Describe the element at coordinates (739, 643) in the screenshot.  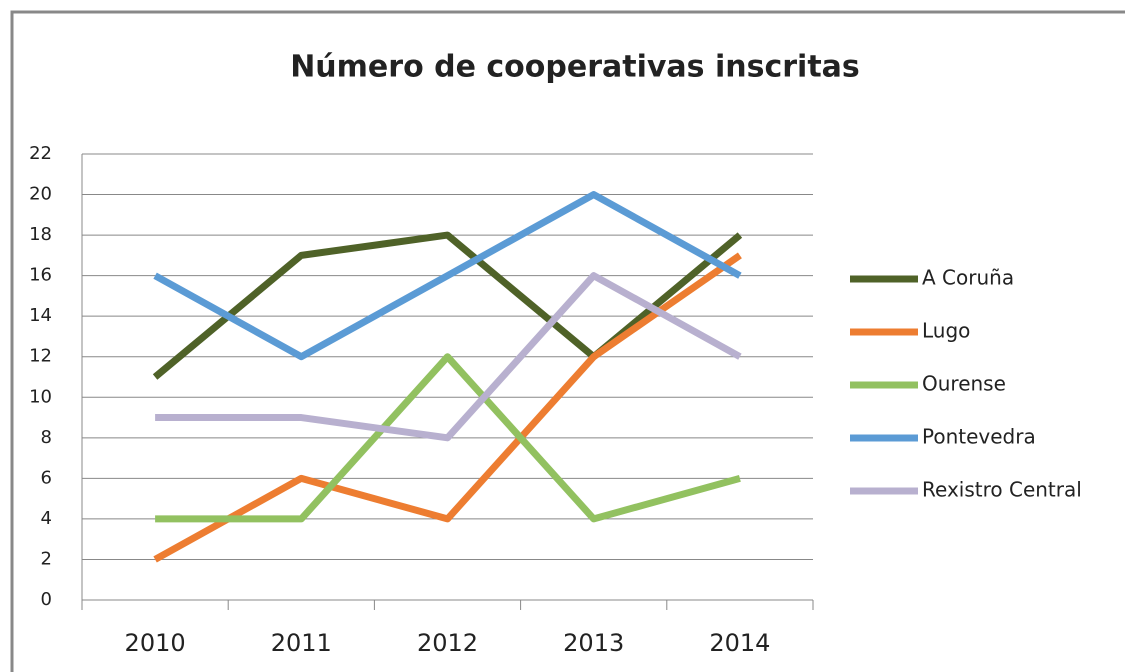
I see `x-tick-label: 2014` at that location.